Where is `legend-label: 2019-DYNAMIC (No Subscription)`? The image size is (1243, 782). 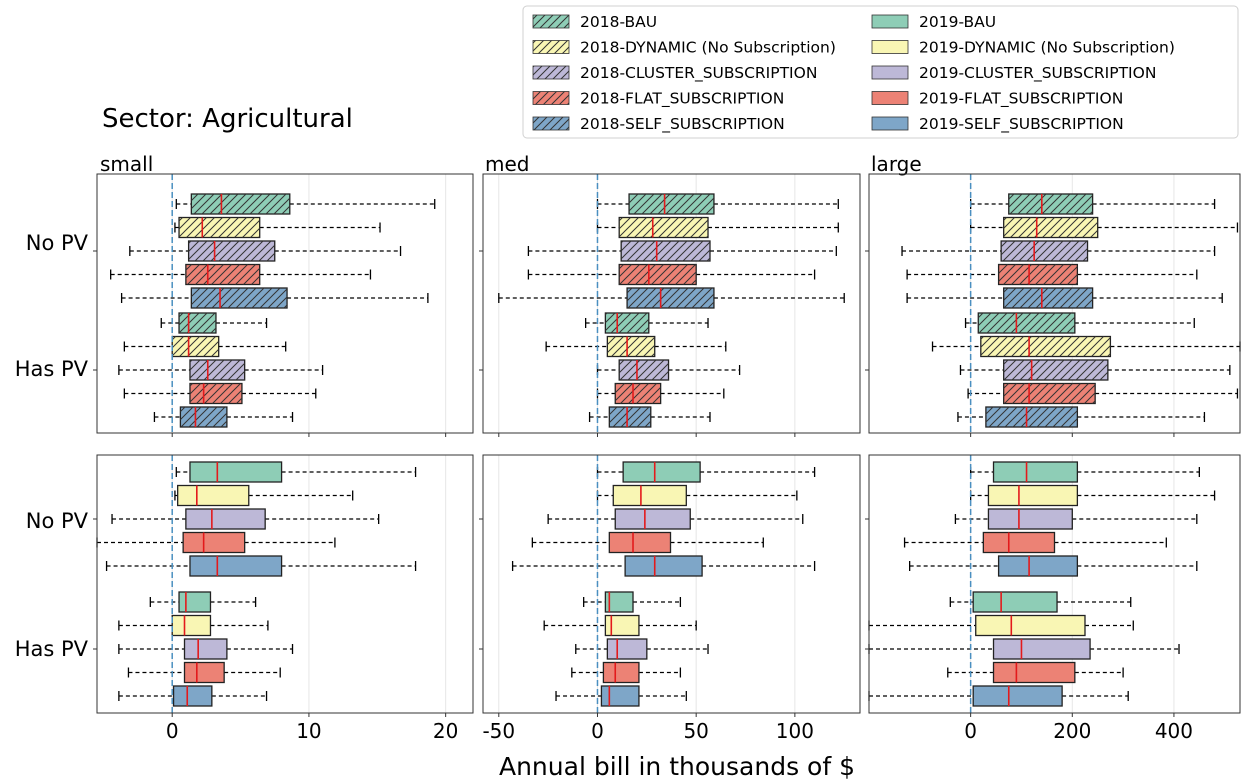 legend-label: 2019-DYNAMIC (No Subscription) is located at coordinates (1047, 48).